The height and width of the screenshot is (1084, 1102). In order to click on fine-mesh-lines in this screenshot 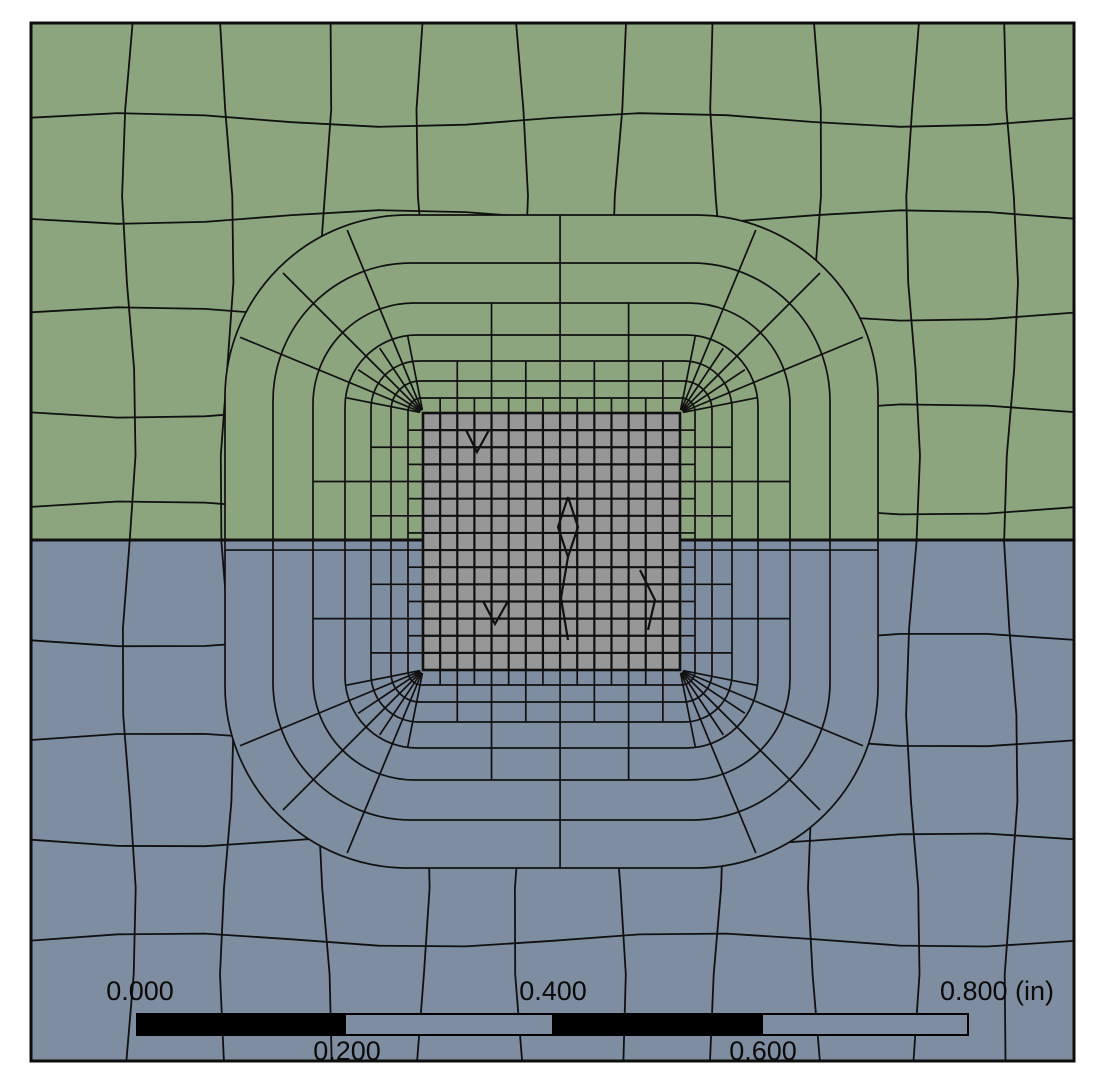, I will do `click(551, 541)`.